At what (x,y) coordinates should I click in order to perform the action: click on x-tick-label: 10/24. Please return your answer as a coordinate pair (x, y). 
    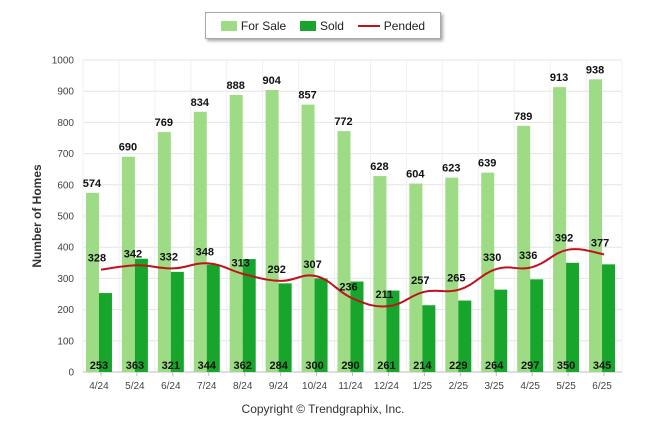
    Looking at the image, I should click on (314, 386).